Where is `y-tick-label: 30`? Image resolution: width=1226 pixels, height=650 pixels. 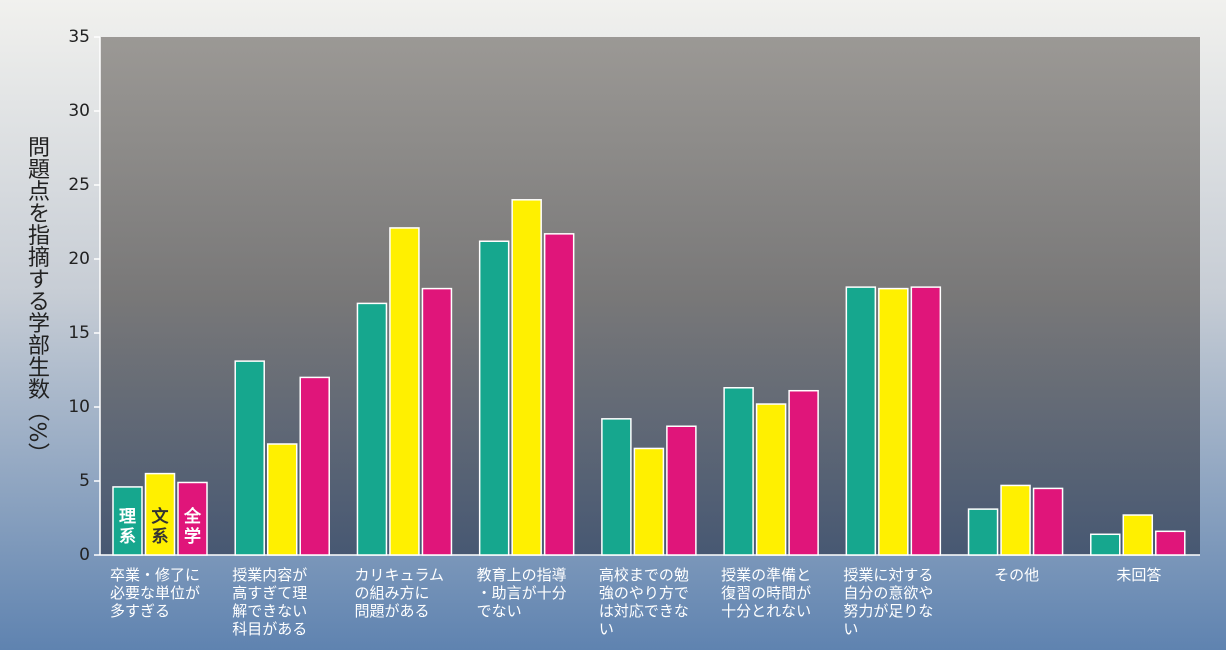
y-tick-label: 30 is located at coordinates (79, 111).